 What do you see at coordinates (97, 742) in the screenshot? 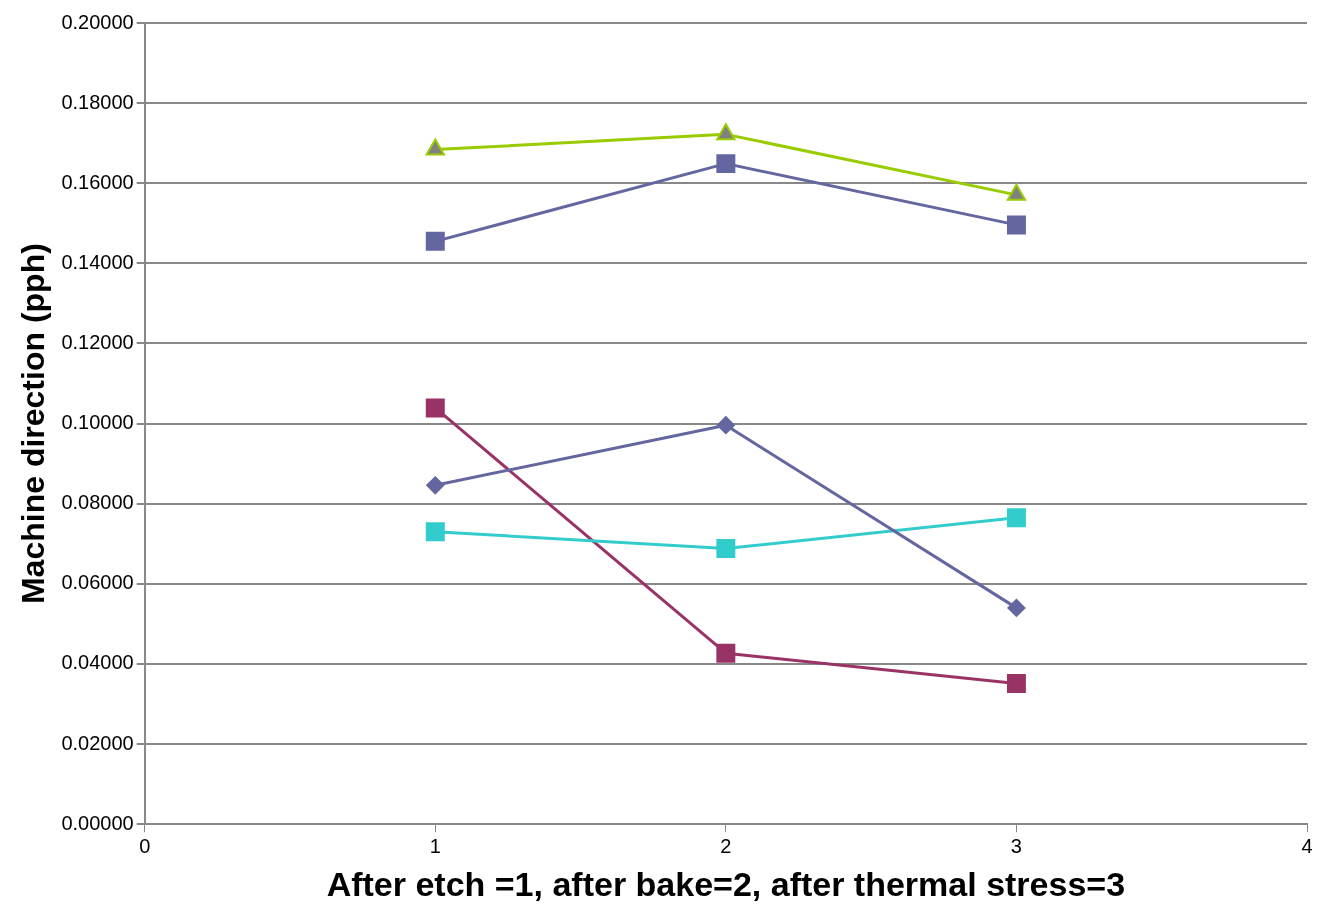
I see `y-tick-label: 0.02000` at bounding box center [97, 742].